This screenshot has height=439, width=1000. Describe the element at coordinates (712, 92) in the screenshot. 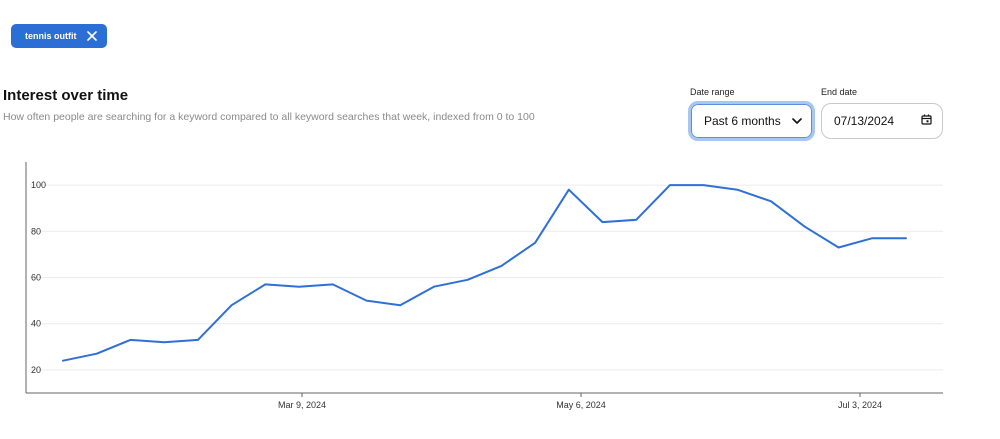

I see `date-range-label: Date range` at that location.